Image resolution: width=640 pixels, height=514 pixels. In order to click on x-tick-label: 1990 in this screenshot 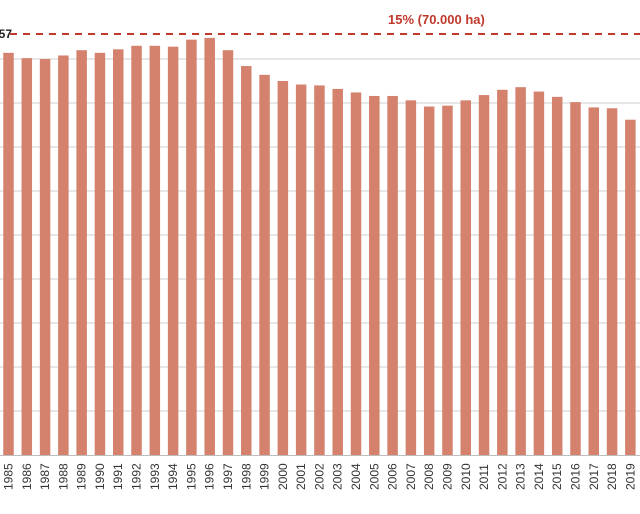, I will do `click(100, 476)`.